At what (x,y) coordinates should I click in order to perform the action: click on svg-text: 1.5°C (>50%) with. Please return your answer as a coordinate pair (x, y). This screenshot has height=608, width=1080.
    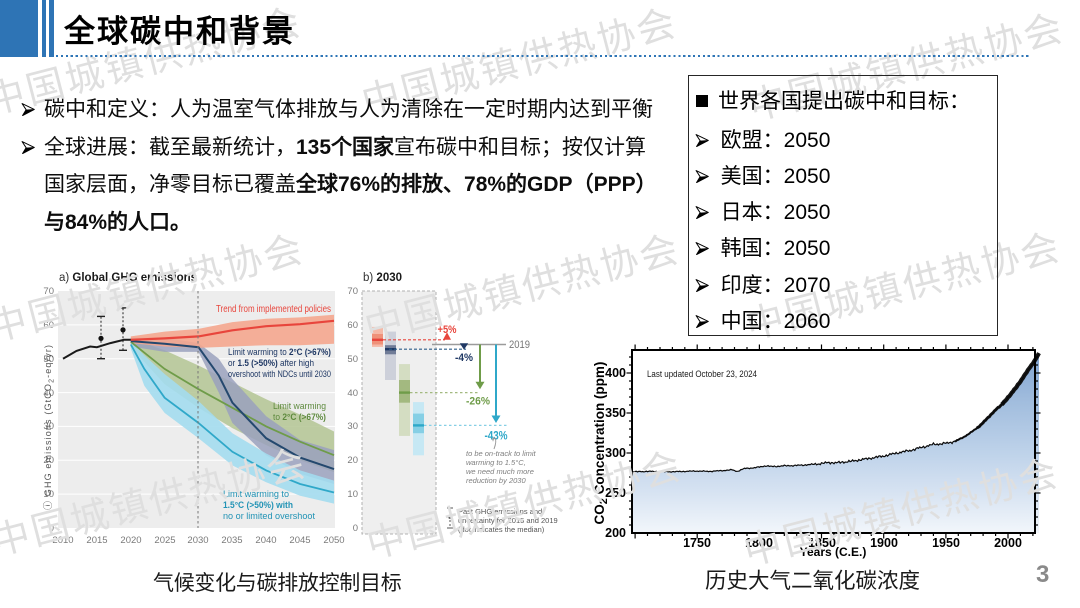
    Looking at the image, I should click on (258, 505).